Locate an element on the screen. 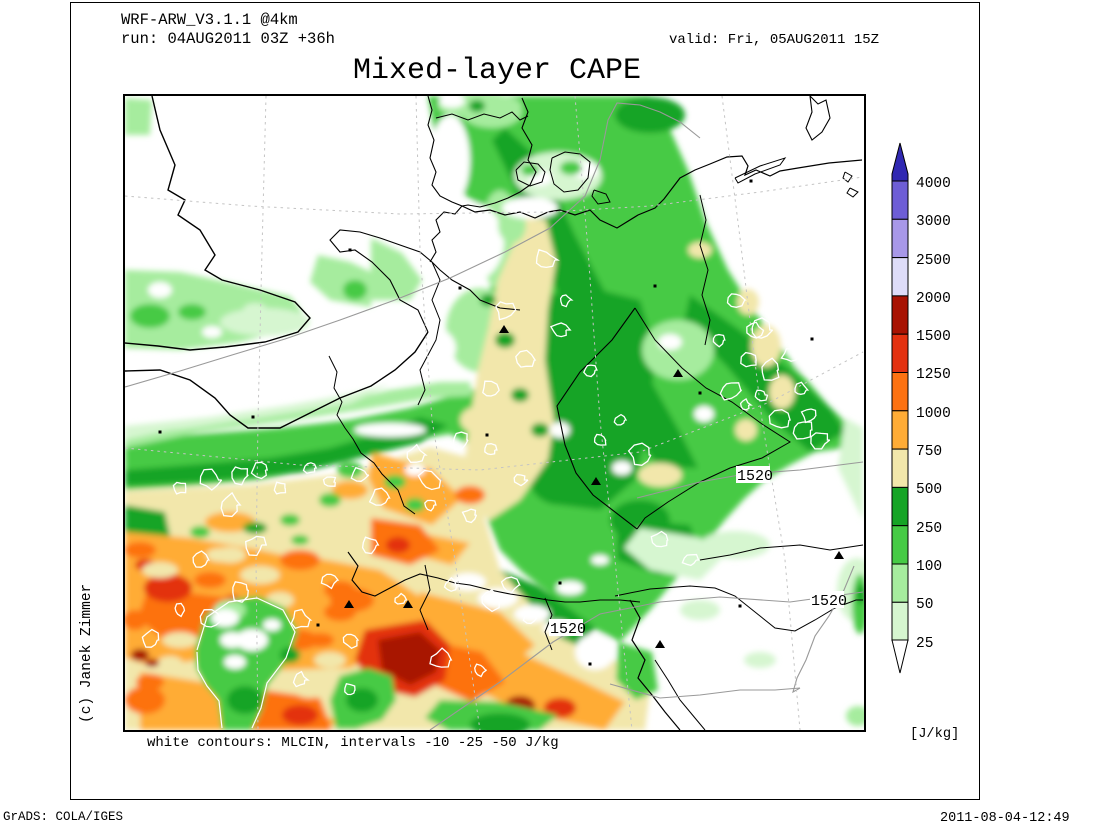  svg-text: GrADS: COLA/IGES is located at coordinates (63, 817).